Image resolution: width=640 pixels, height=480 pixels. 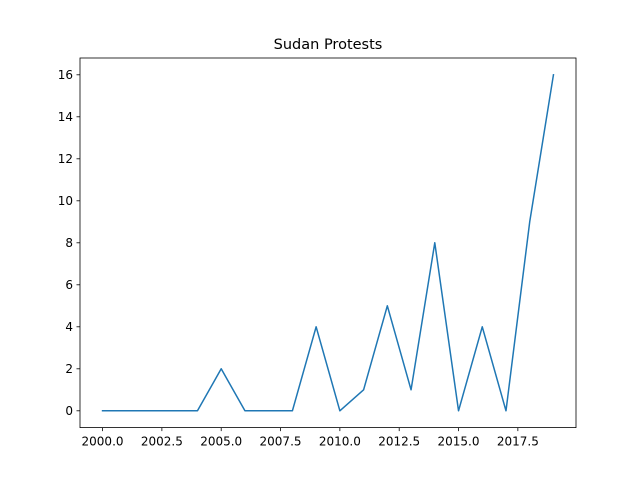 I want to click on y-tick-label: 6, so click(x=69, y=285).